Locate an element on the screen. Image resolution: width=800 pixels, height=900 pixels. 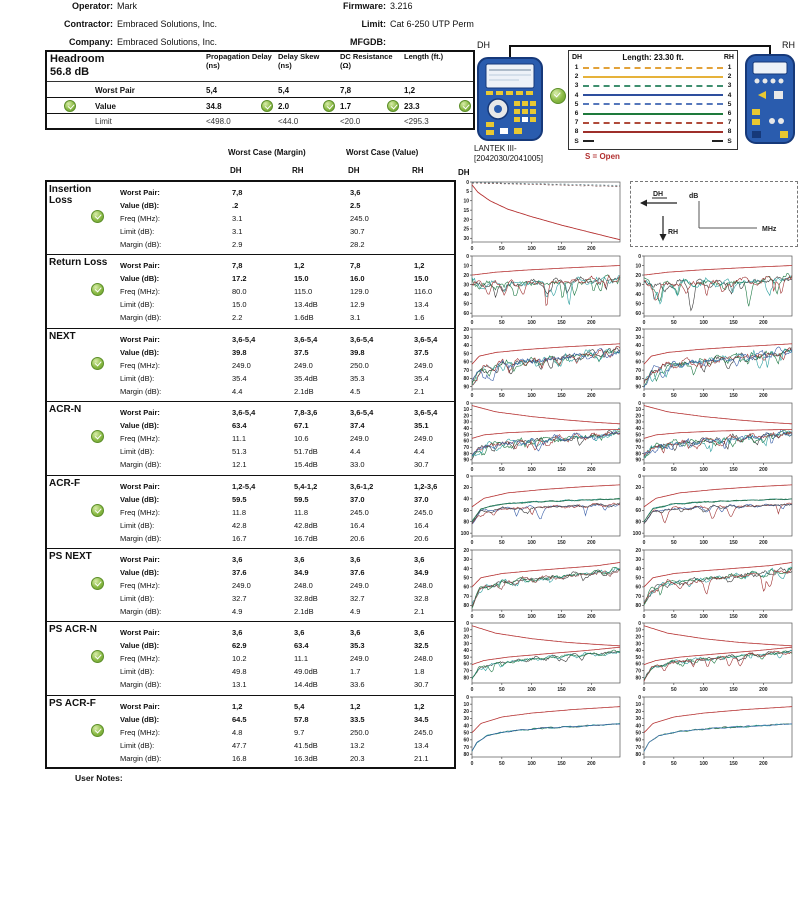
worst-pair-cell: 1,2 is located at coordinates (410, 90).